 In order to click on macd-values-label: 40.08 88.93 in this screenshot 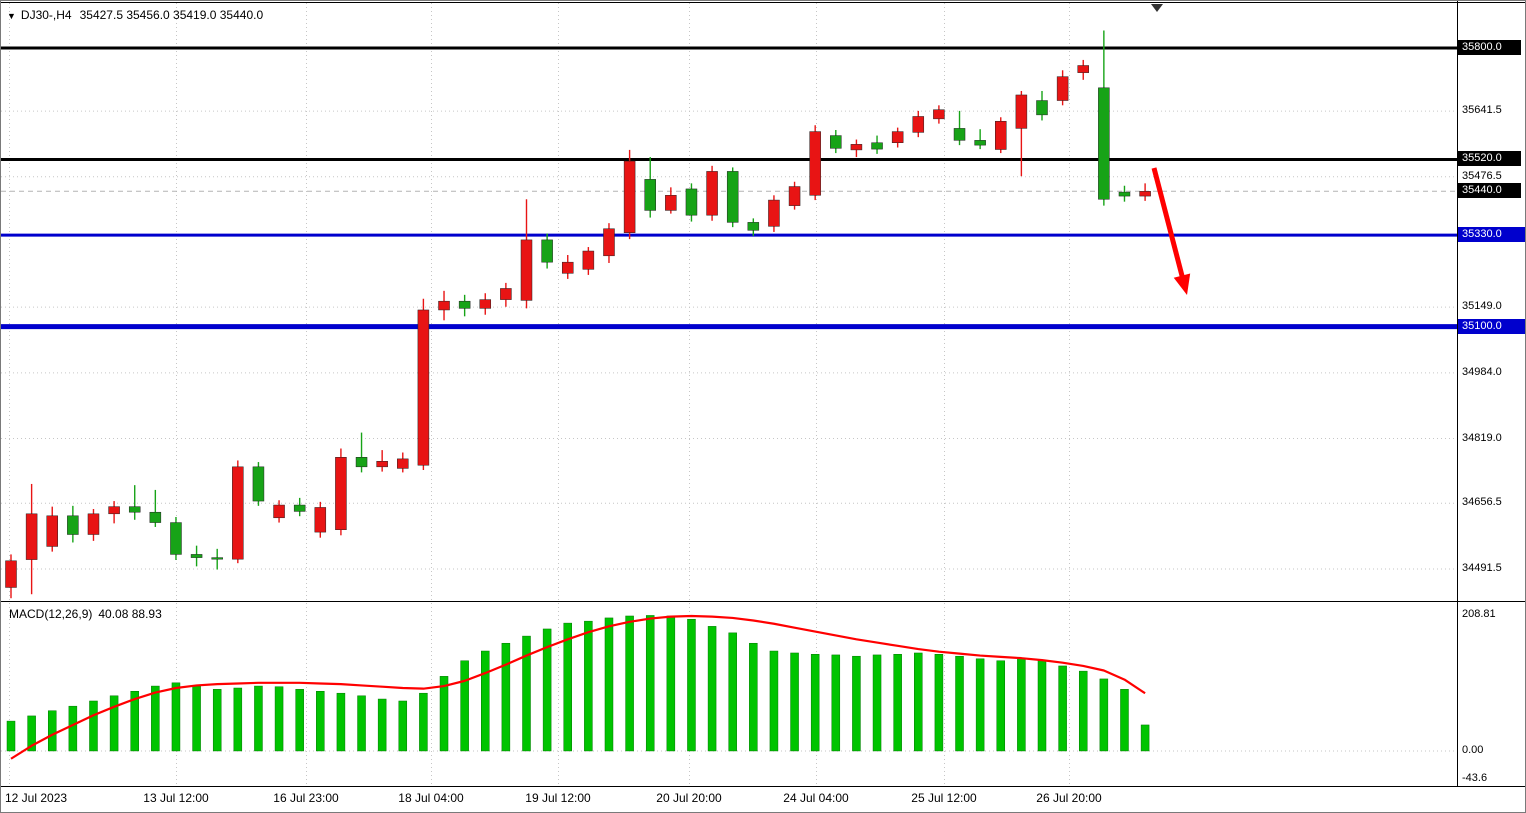, I will do `click(130, 614)`.